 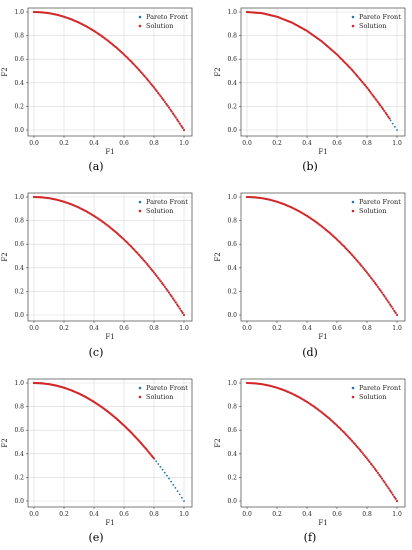 I want to click on subfigure-caption: (f), so click(x=310, y=537).